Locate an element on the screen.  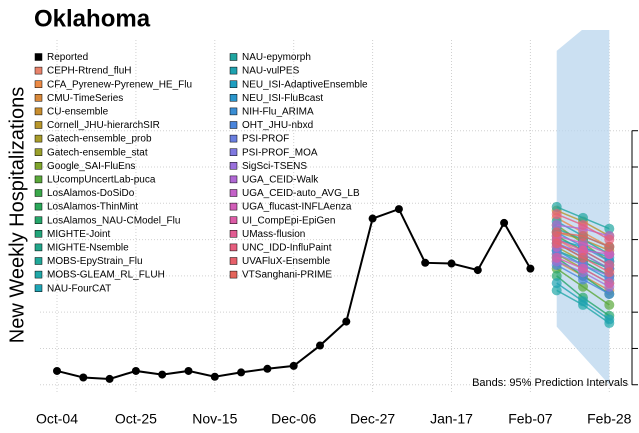
legend-label: MIGHTE-Joint is located at coordinates (79, 234).